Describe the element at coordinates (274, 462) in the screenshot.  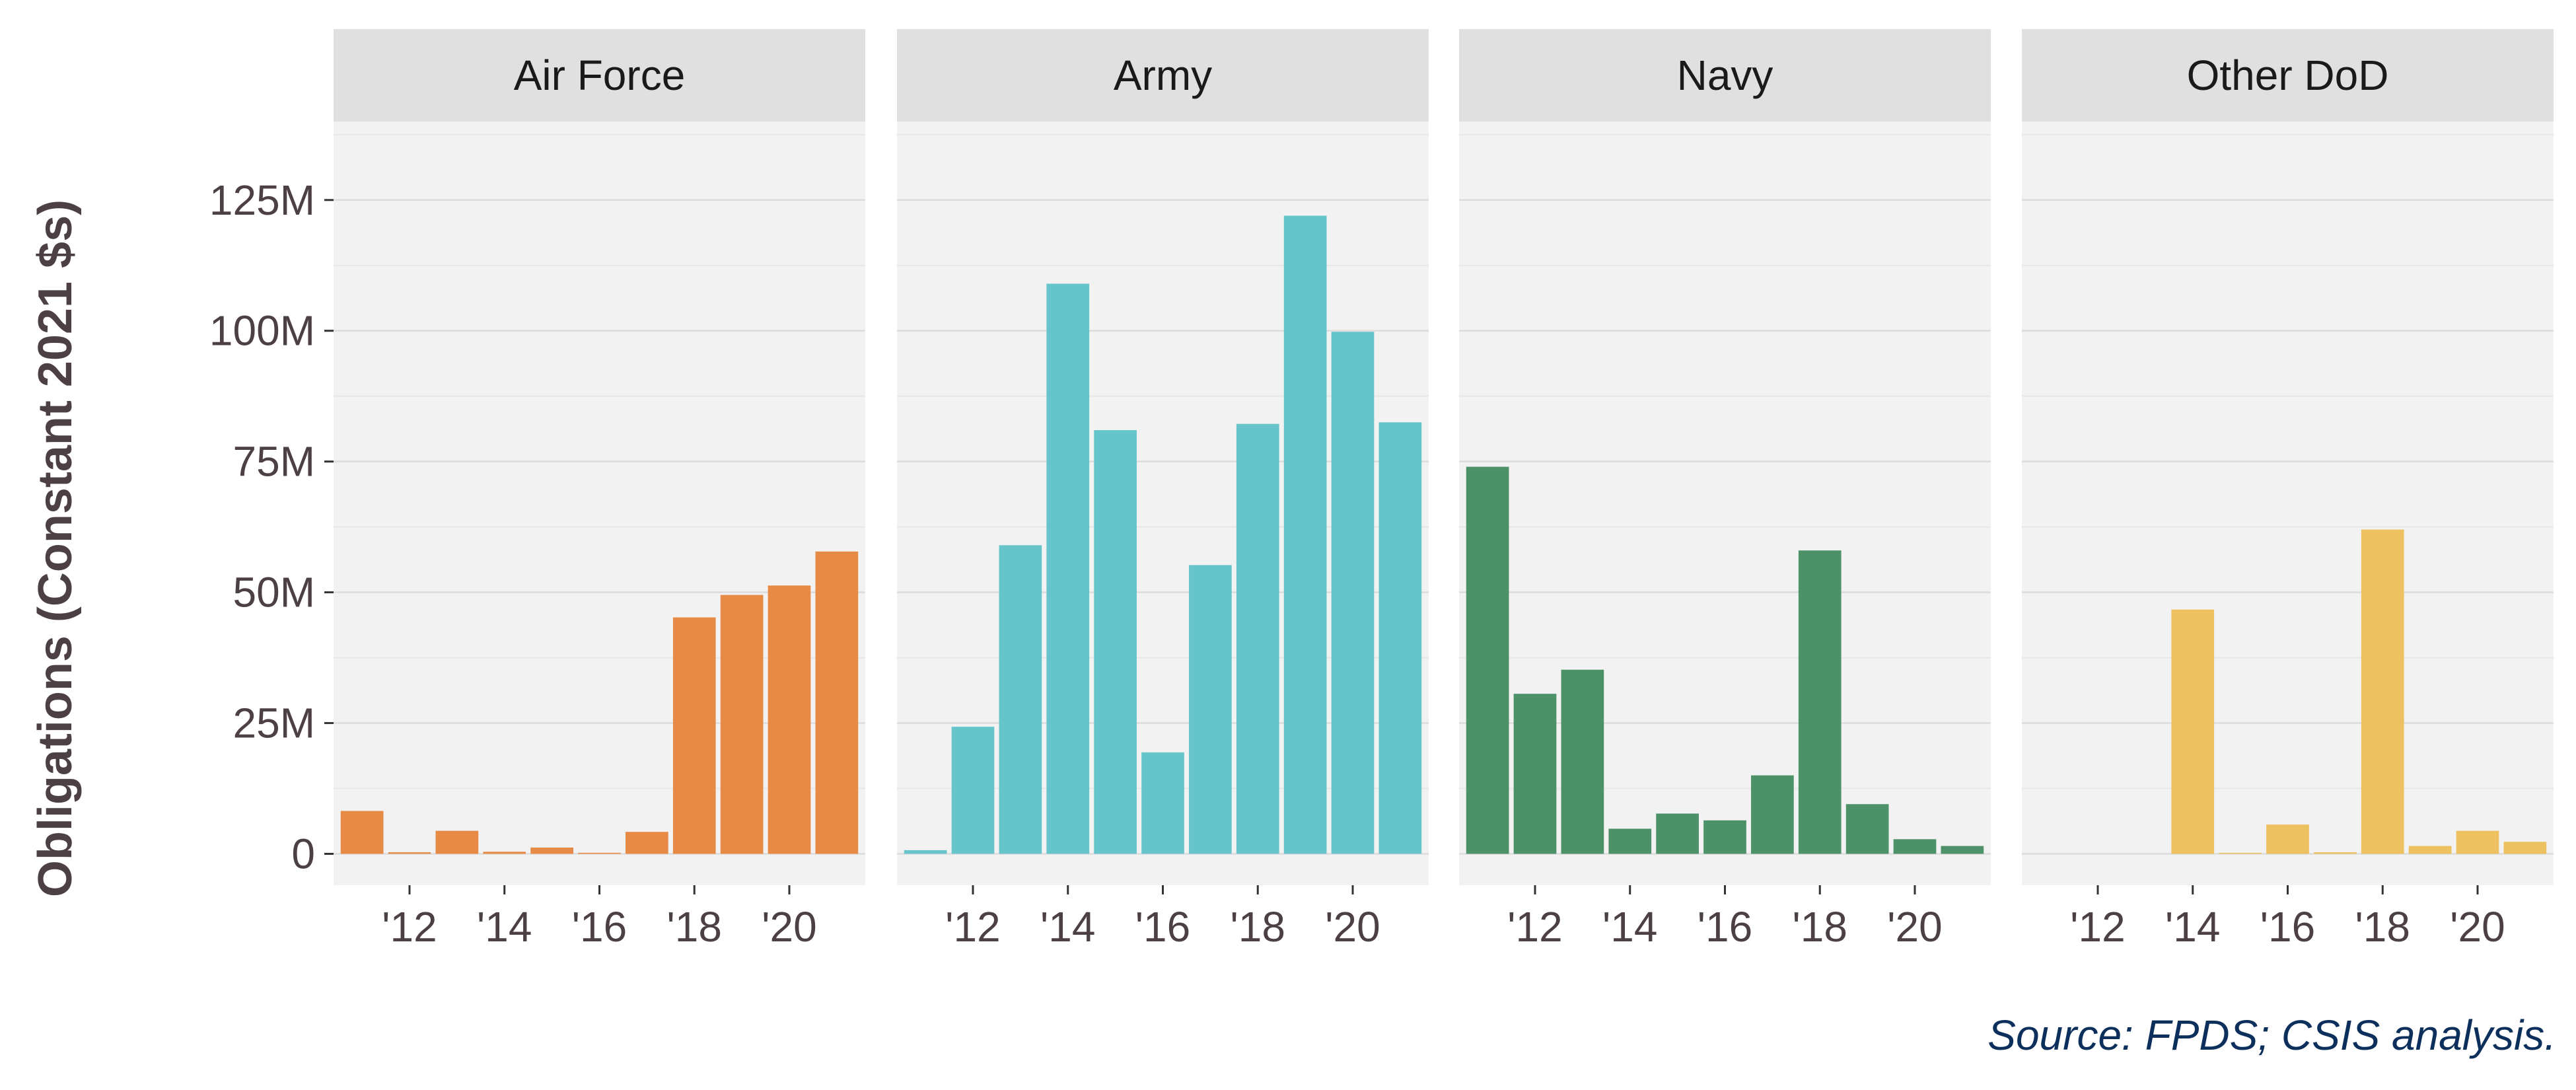
I see `y-tick-label: 75M` at that location.